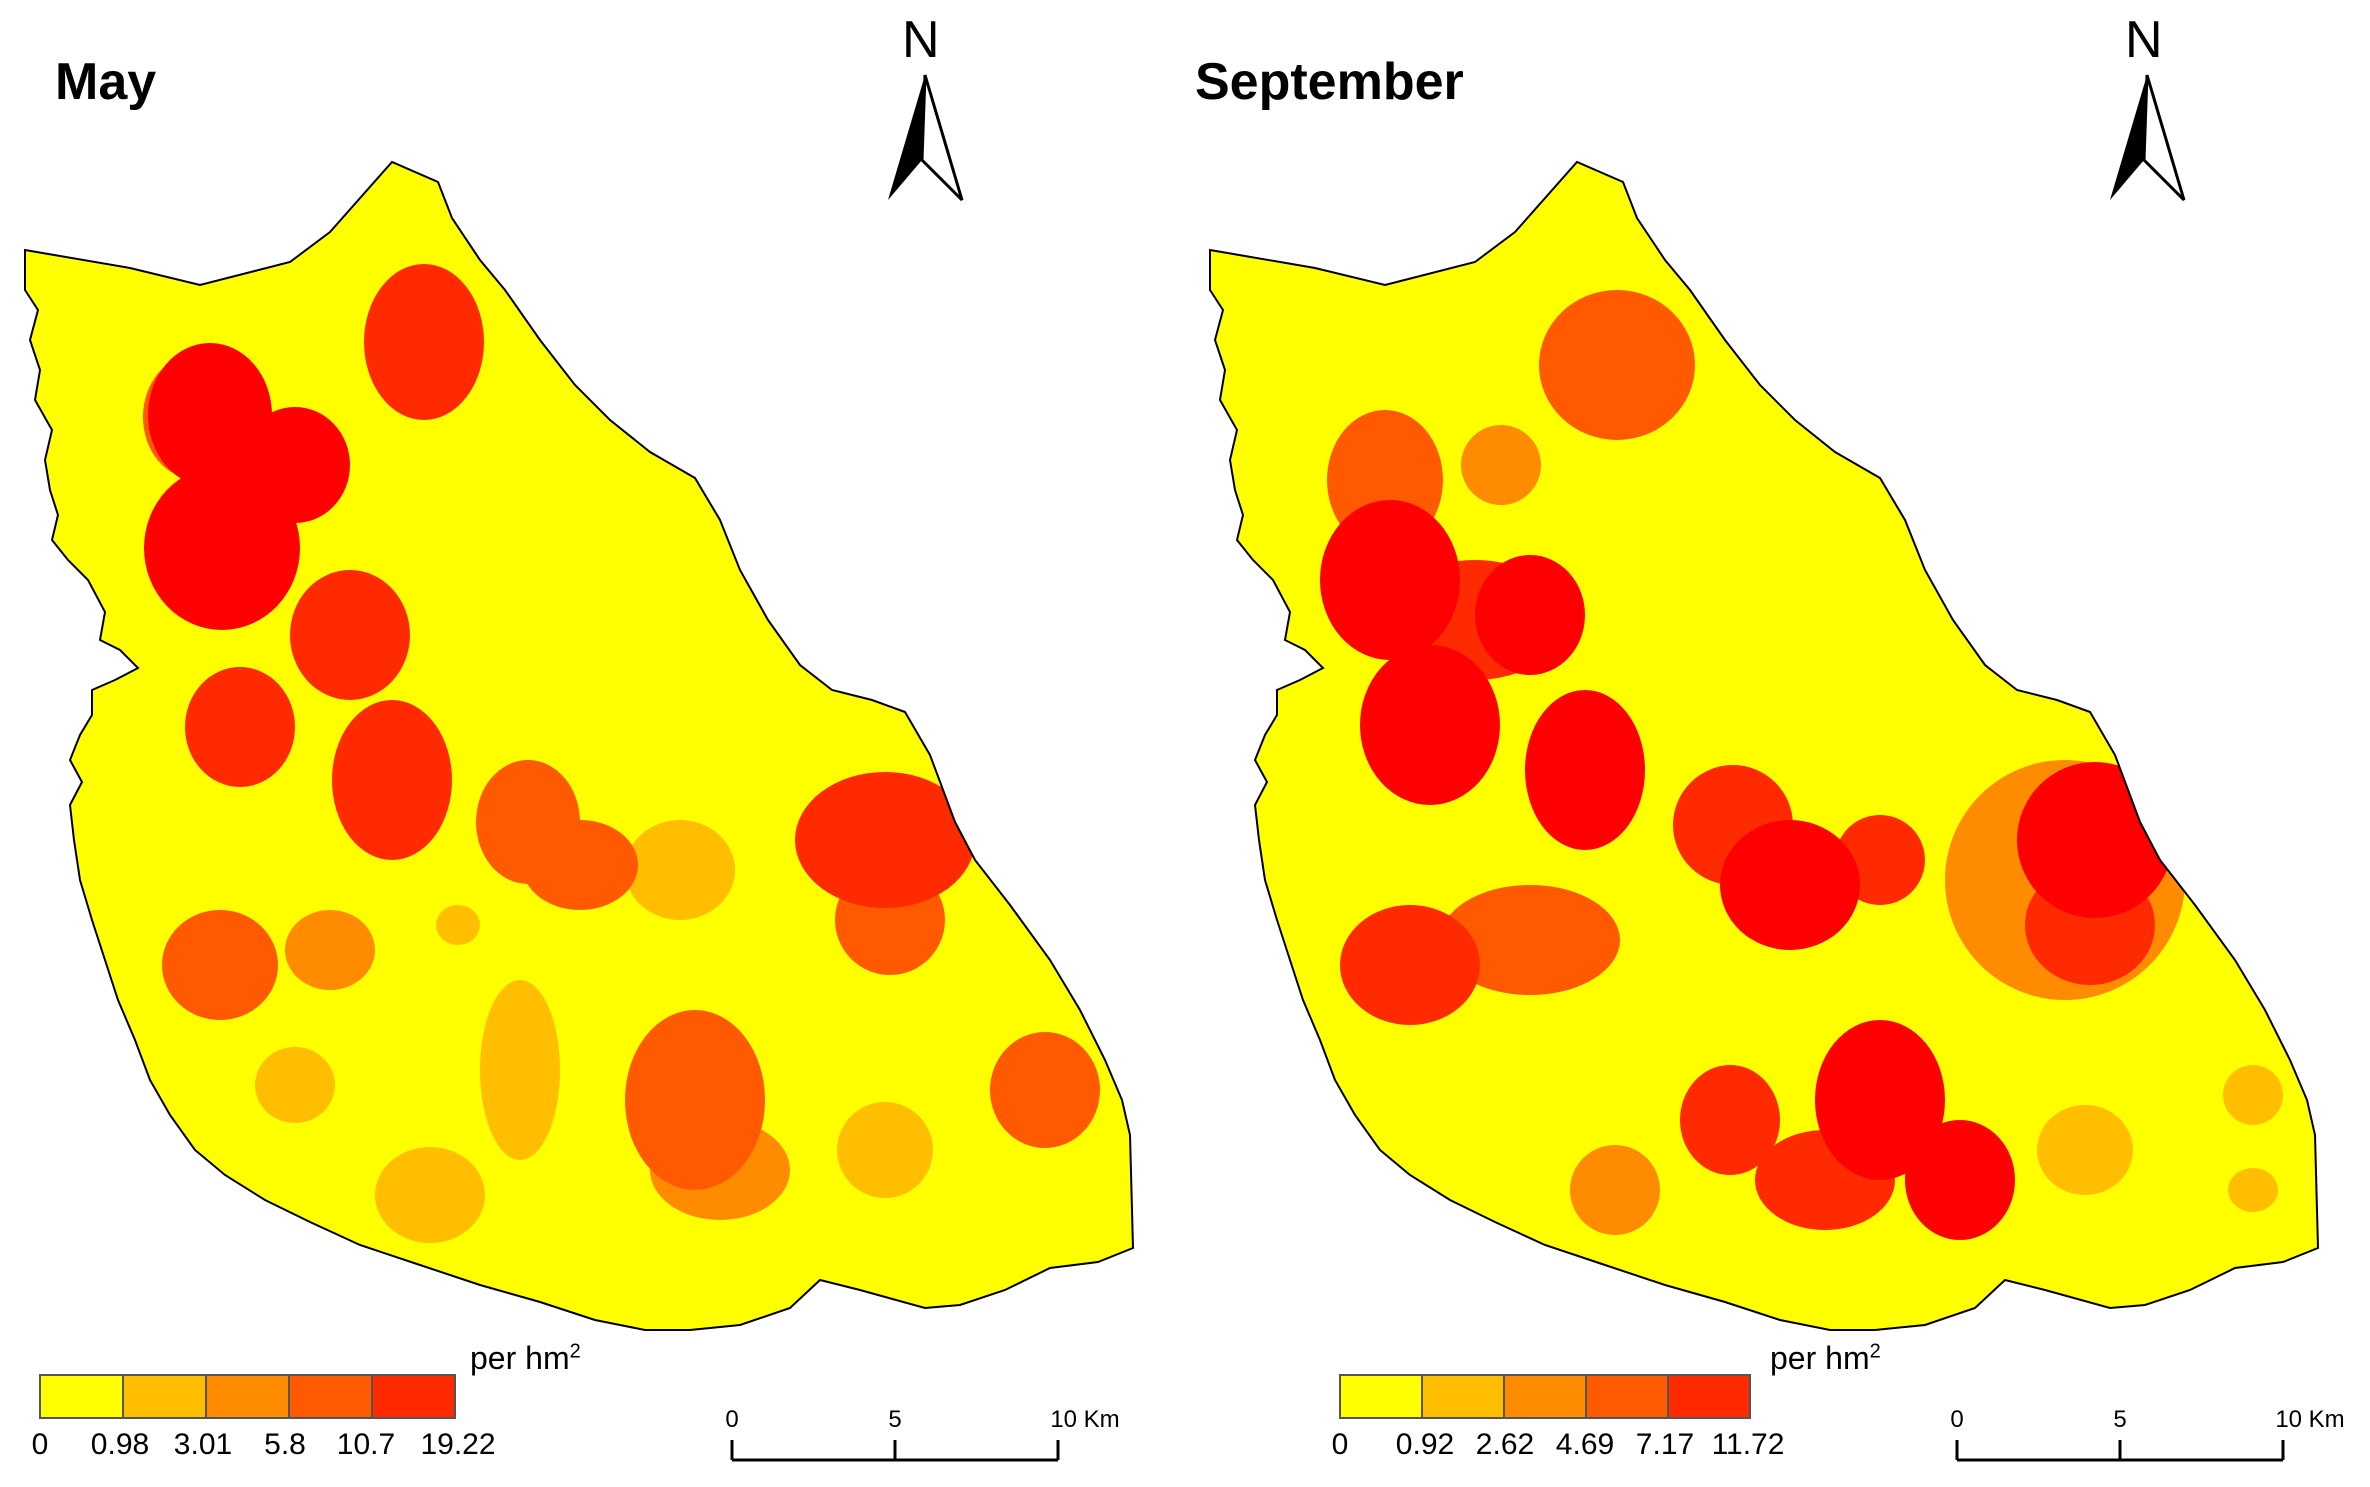 The height and width of the screenshot is (1487, 2370). Describe the element at coordinates (285, 1444) in the screenshot. I see `legend-tick-label: 5.8` at that location.